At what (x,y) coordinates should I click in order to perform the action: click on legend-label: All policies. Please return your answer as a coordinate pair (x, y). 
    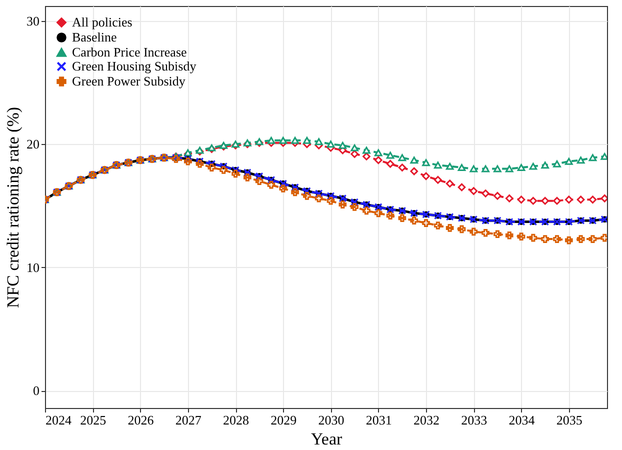
    Looking at the image, I should click on (102, 22).